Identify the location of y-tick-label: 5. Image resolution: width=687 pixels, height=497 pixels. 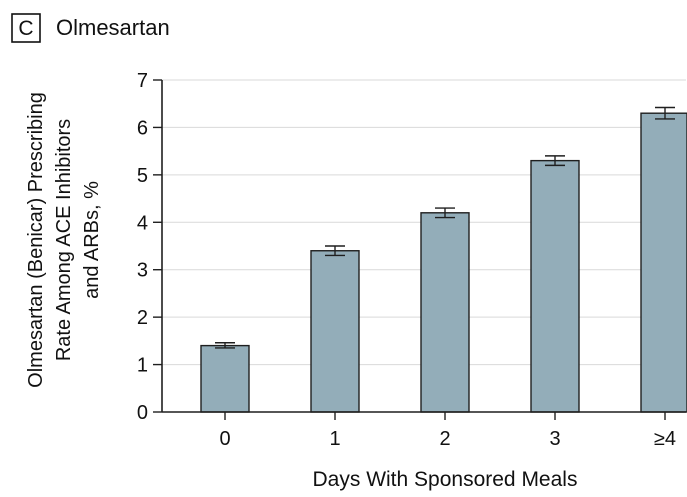
(142, 176).